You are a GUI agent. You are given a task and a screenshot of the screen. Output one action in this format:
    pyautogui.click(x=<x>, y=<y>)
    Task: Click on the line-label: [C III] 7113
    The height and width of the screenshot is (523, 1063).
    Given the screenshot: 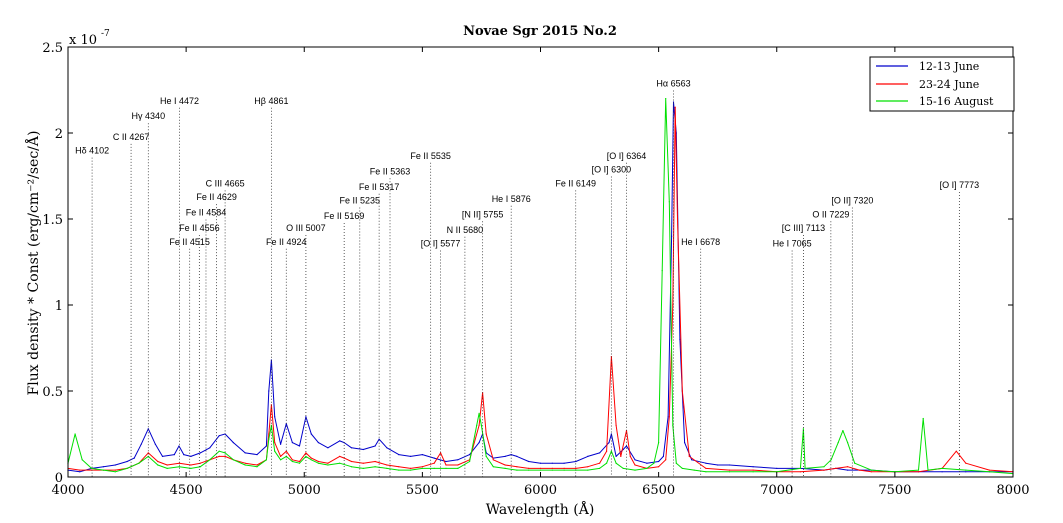 What is the action you would take?
    pyautogui.click(x=803, y=228)
    